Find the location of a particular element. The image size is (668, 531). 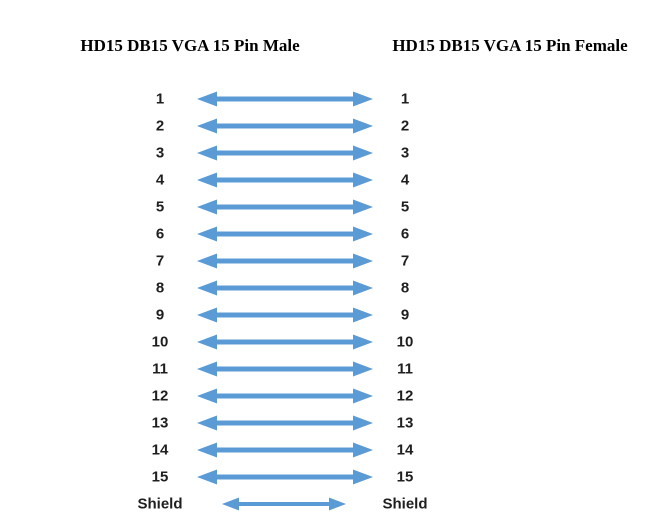

male-pin-label: 2 is located at coordinates (160, 125).